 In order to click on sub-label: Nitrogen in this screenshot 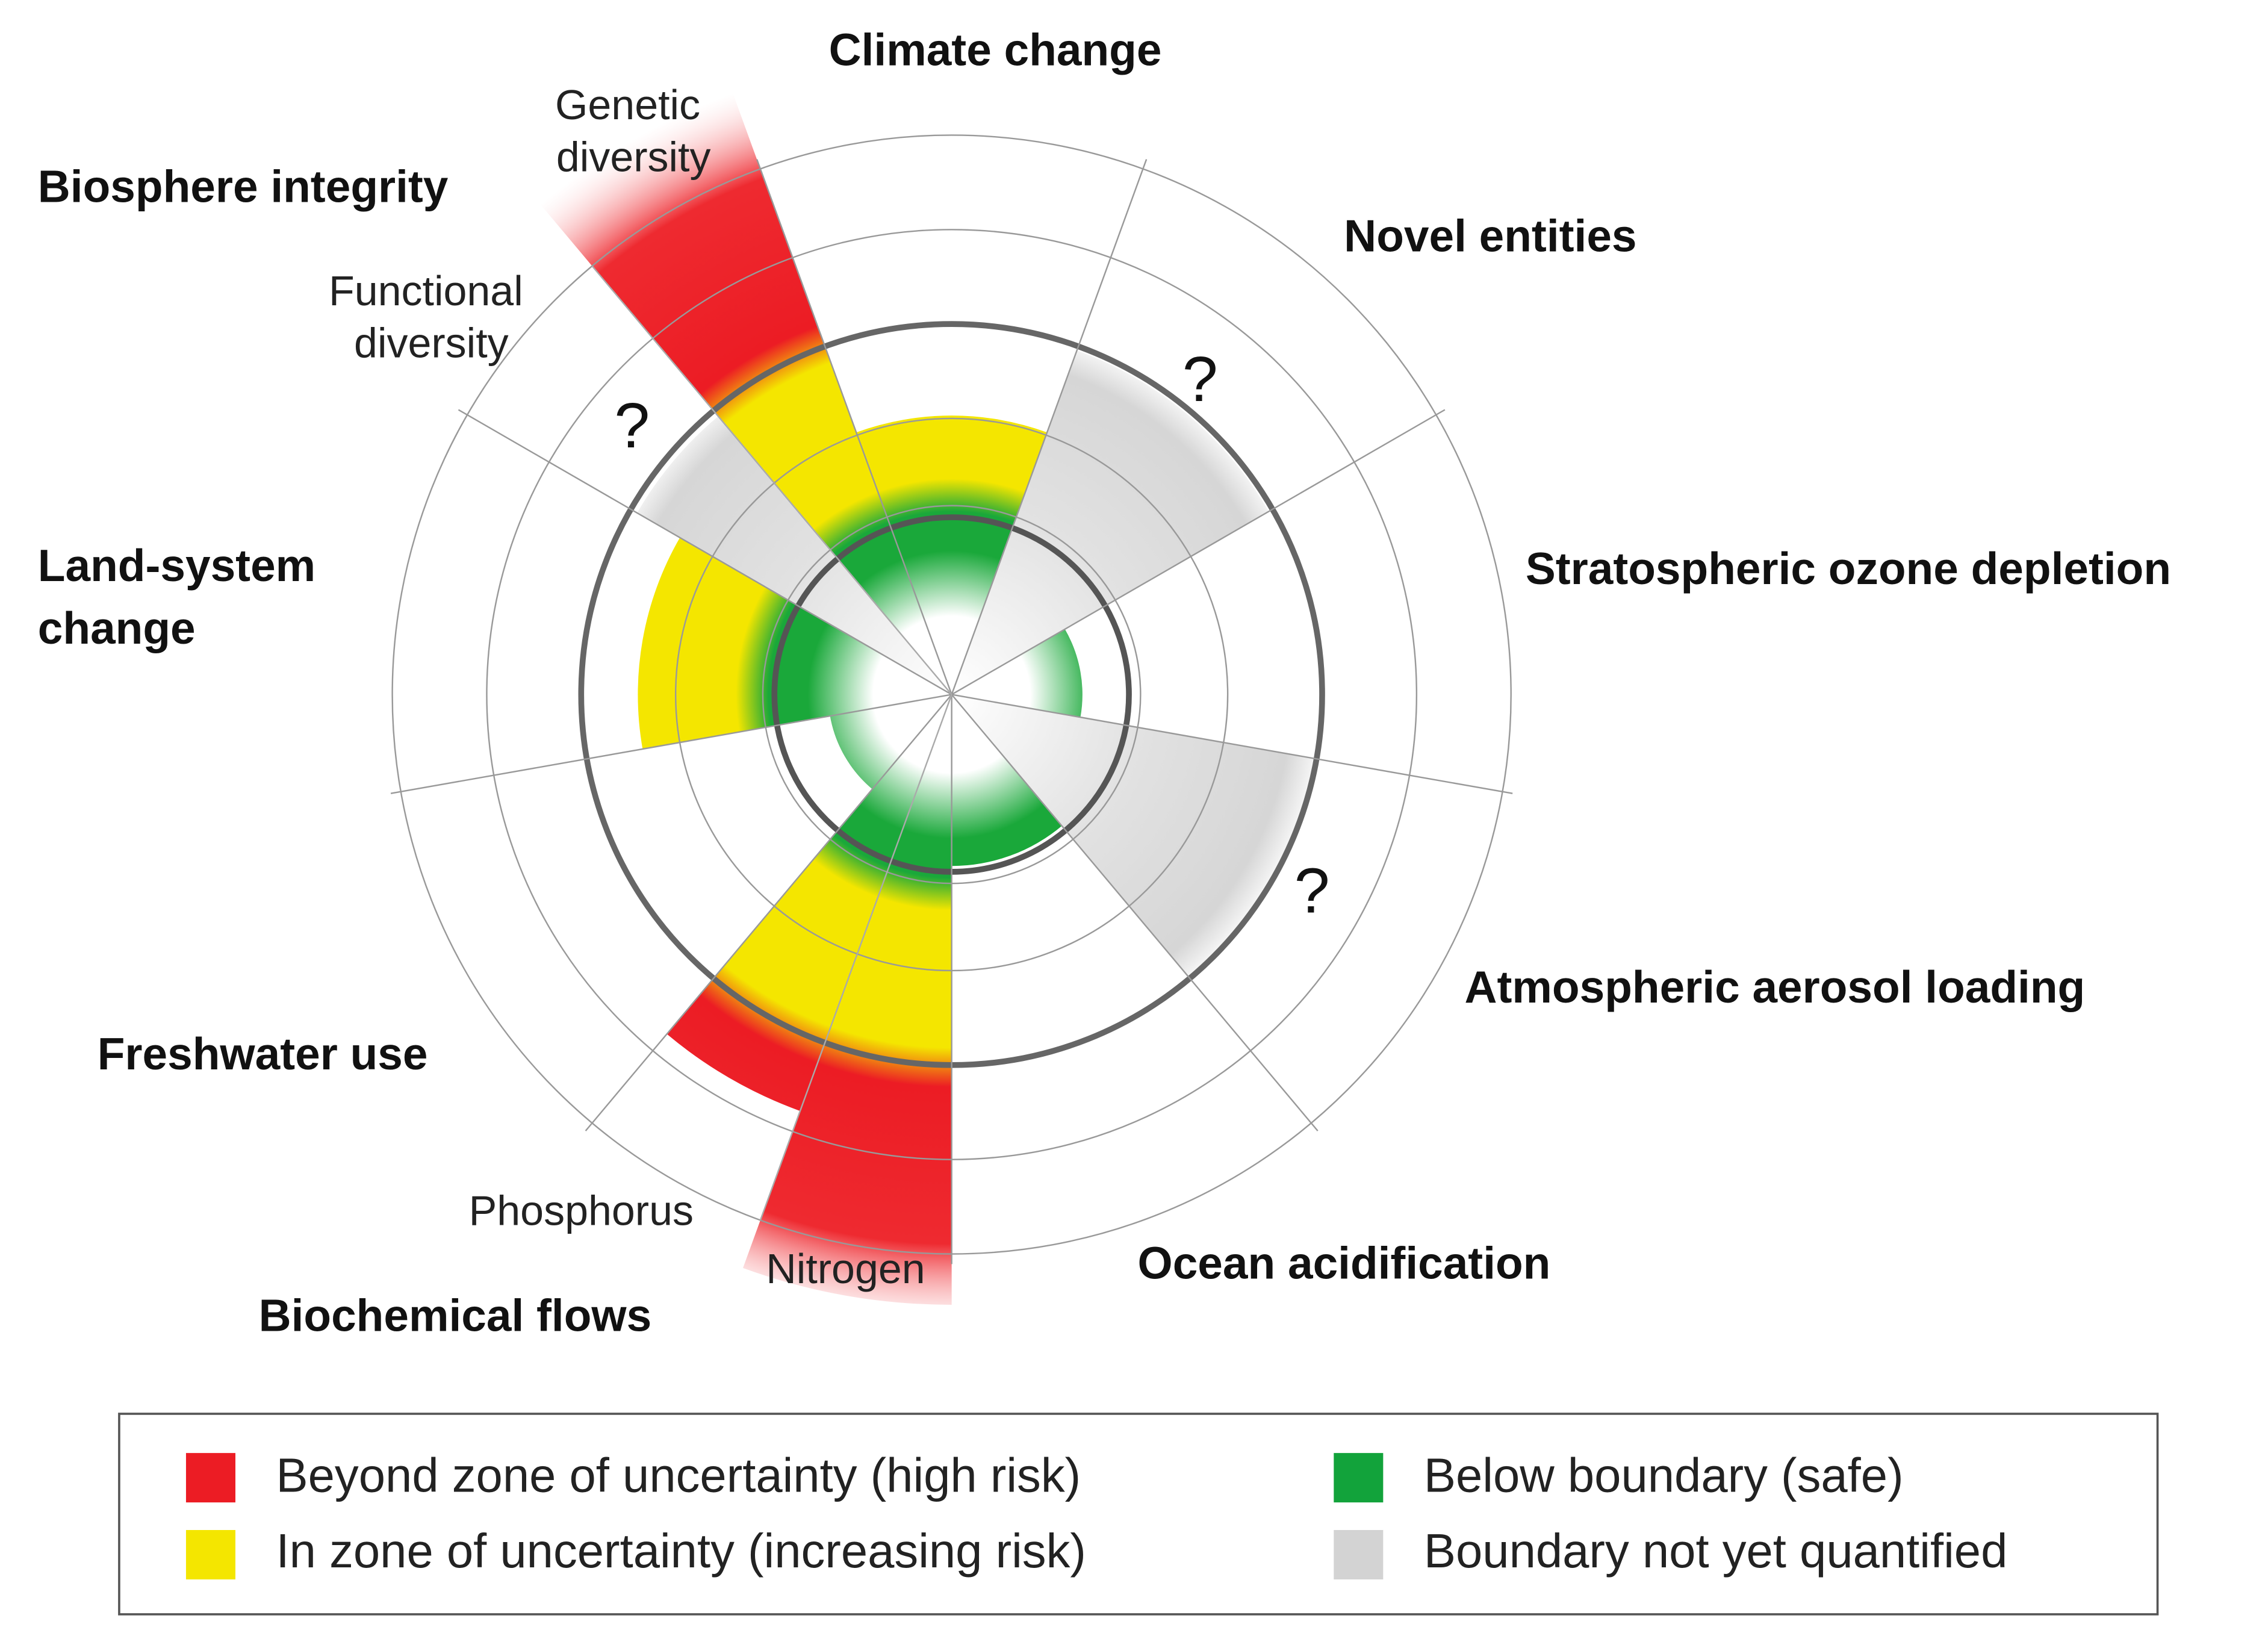, I will do `click(846, 1268)`.